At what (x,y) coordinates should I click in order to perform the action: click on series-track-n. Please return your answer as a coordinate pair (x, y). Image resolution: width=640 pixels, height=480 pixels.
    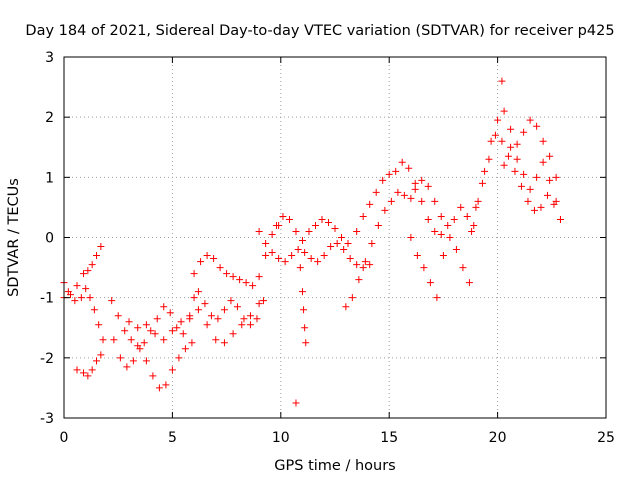
    Looking at the image, I should click on (444, 202).